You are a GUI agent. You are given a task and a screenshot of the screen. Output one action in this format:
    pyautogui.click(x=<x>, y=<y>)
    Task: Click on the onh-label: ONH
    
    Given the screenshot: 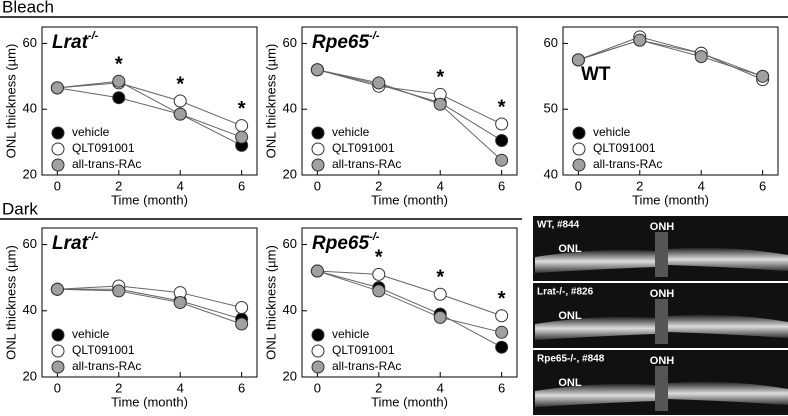 What is the action you would take?
    pyautogui.click(x=662, y=361)
    